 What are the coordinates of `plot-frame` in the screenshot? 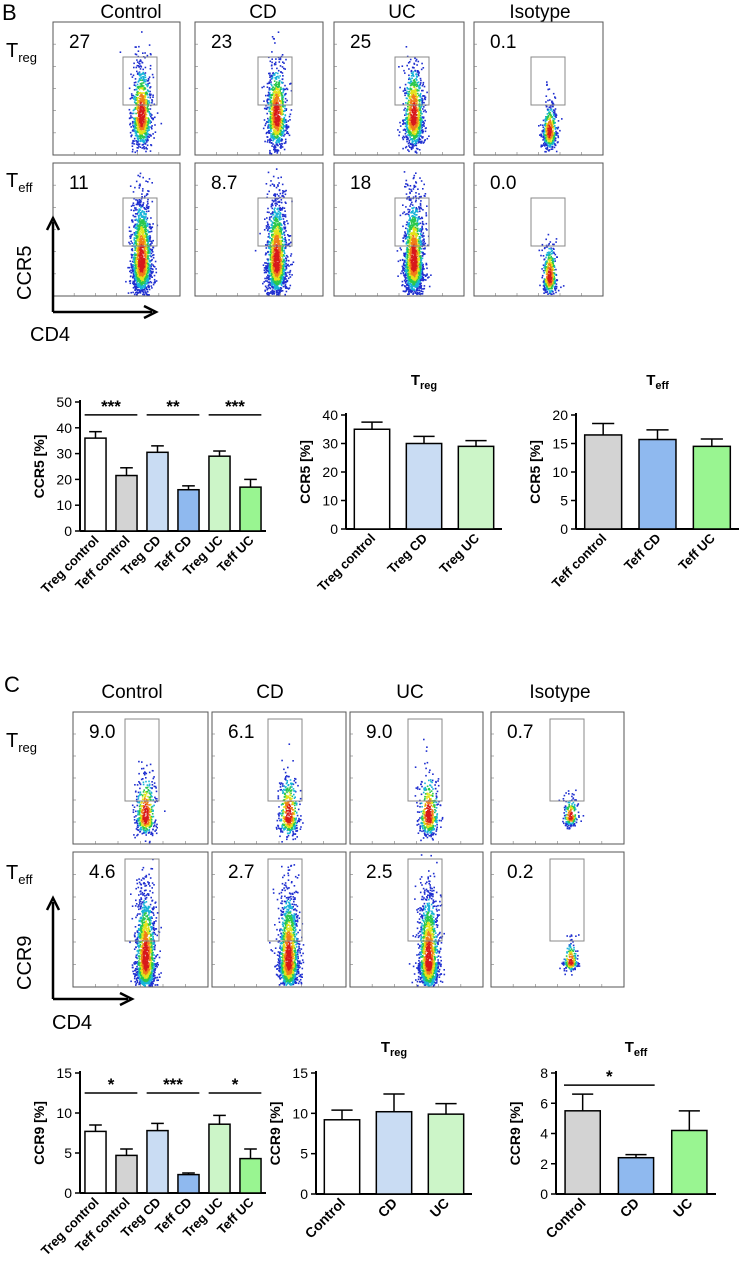 It's located at (116, 229).